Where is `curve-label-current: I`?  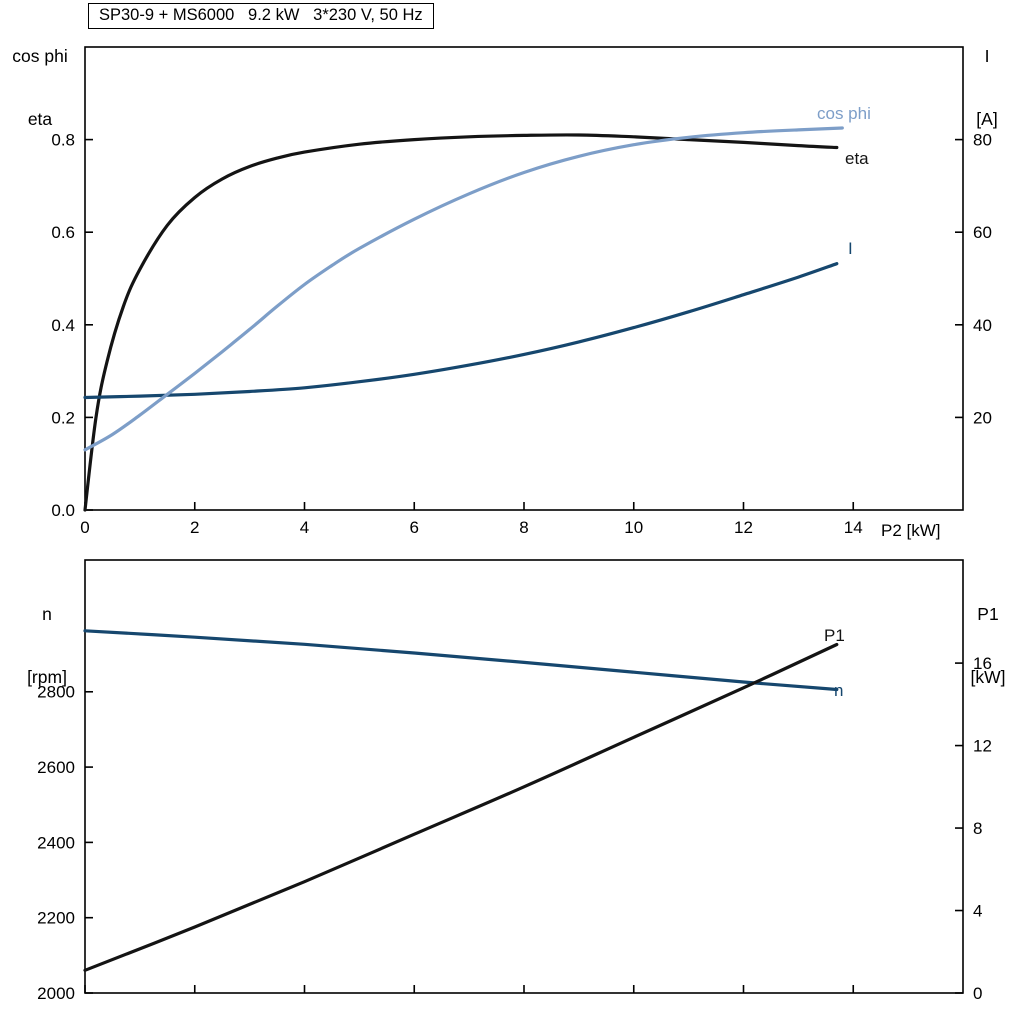
curve-label-current: I is located at coordinates (850, 248).